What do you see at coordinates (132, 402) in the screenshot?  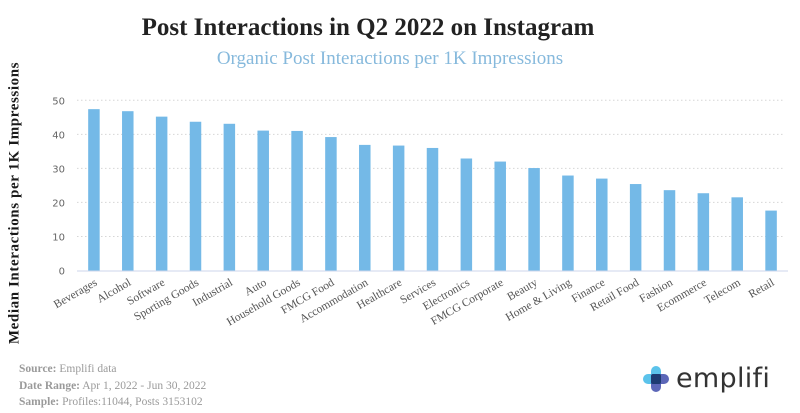 I see `sample-value: Profiles:11044, Posts 3153102` at bounding box center [132, 402].